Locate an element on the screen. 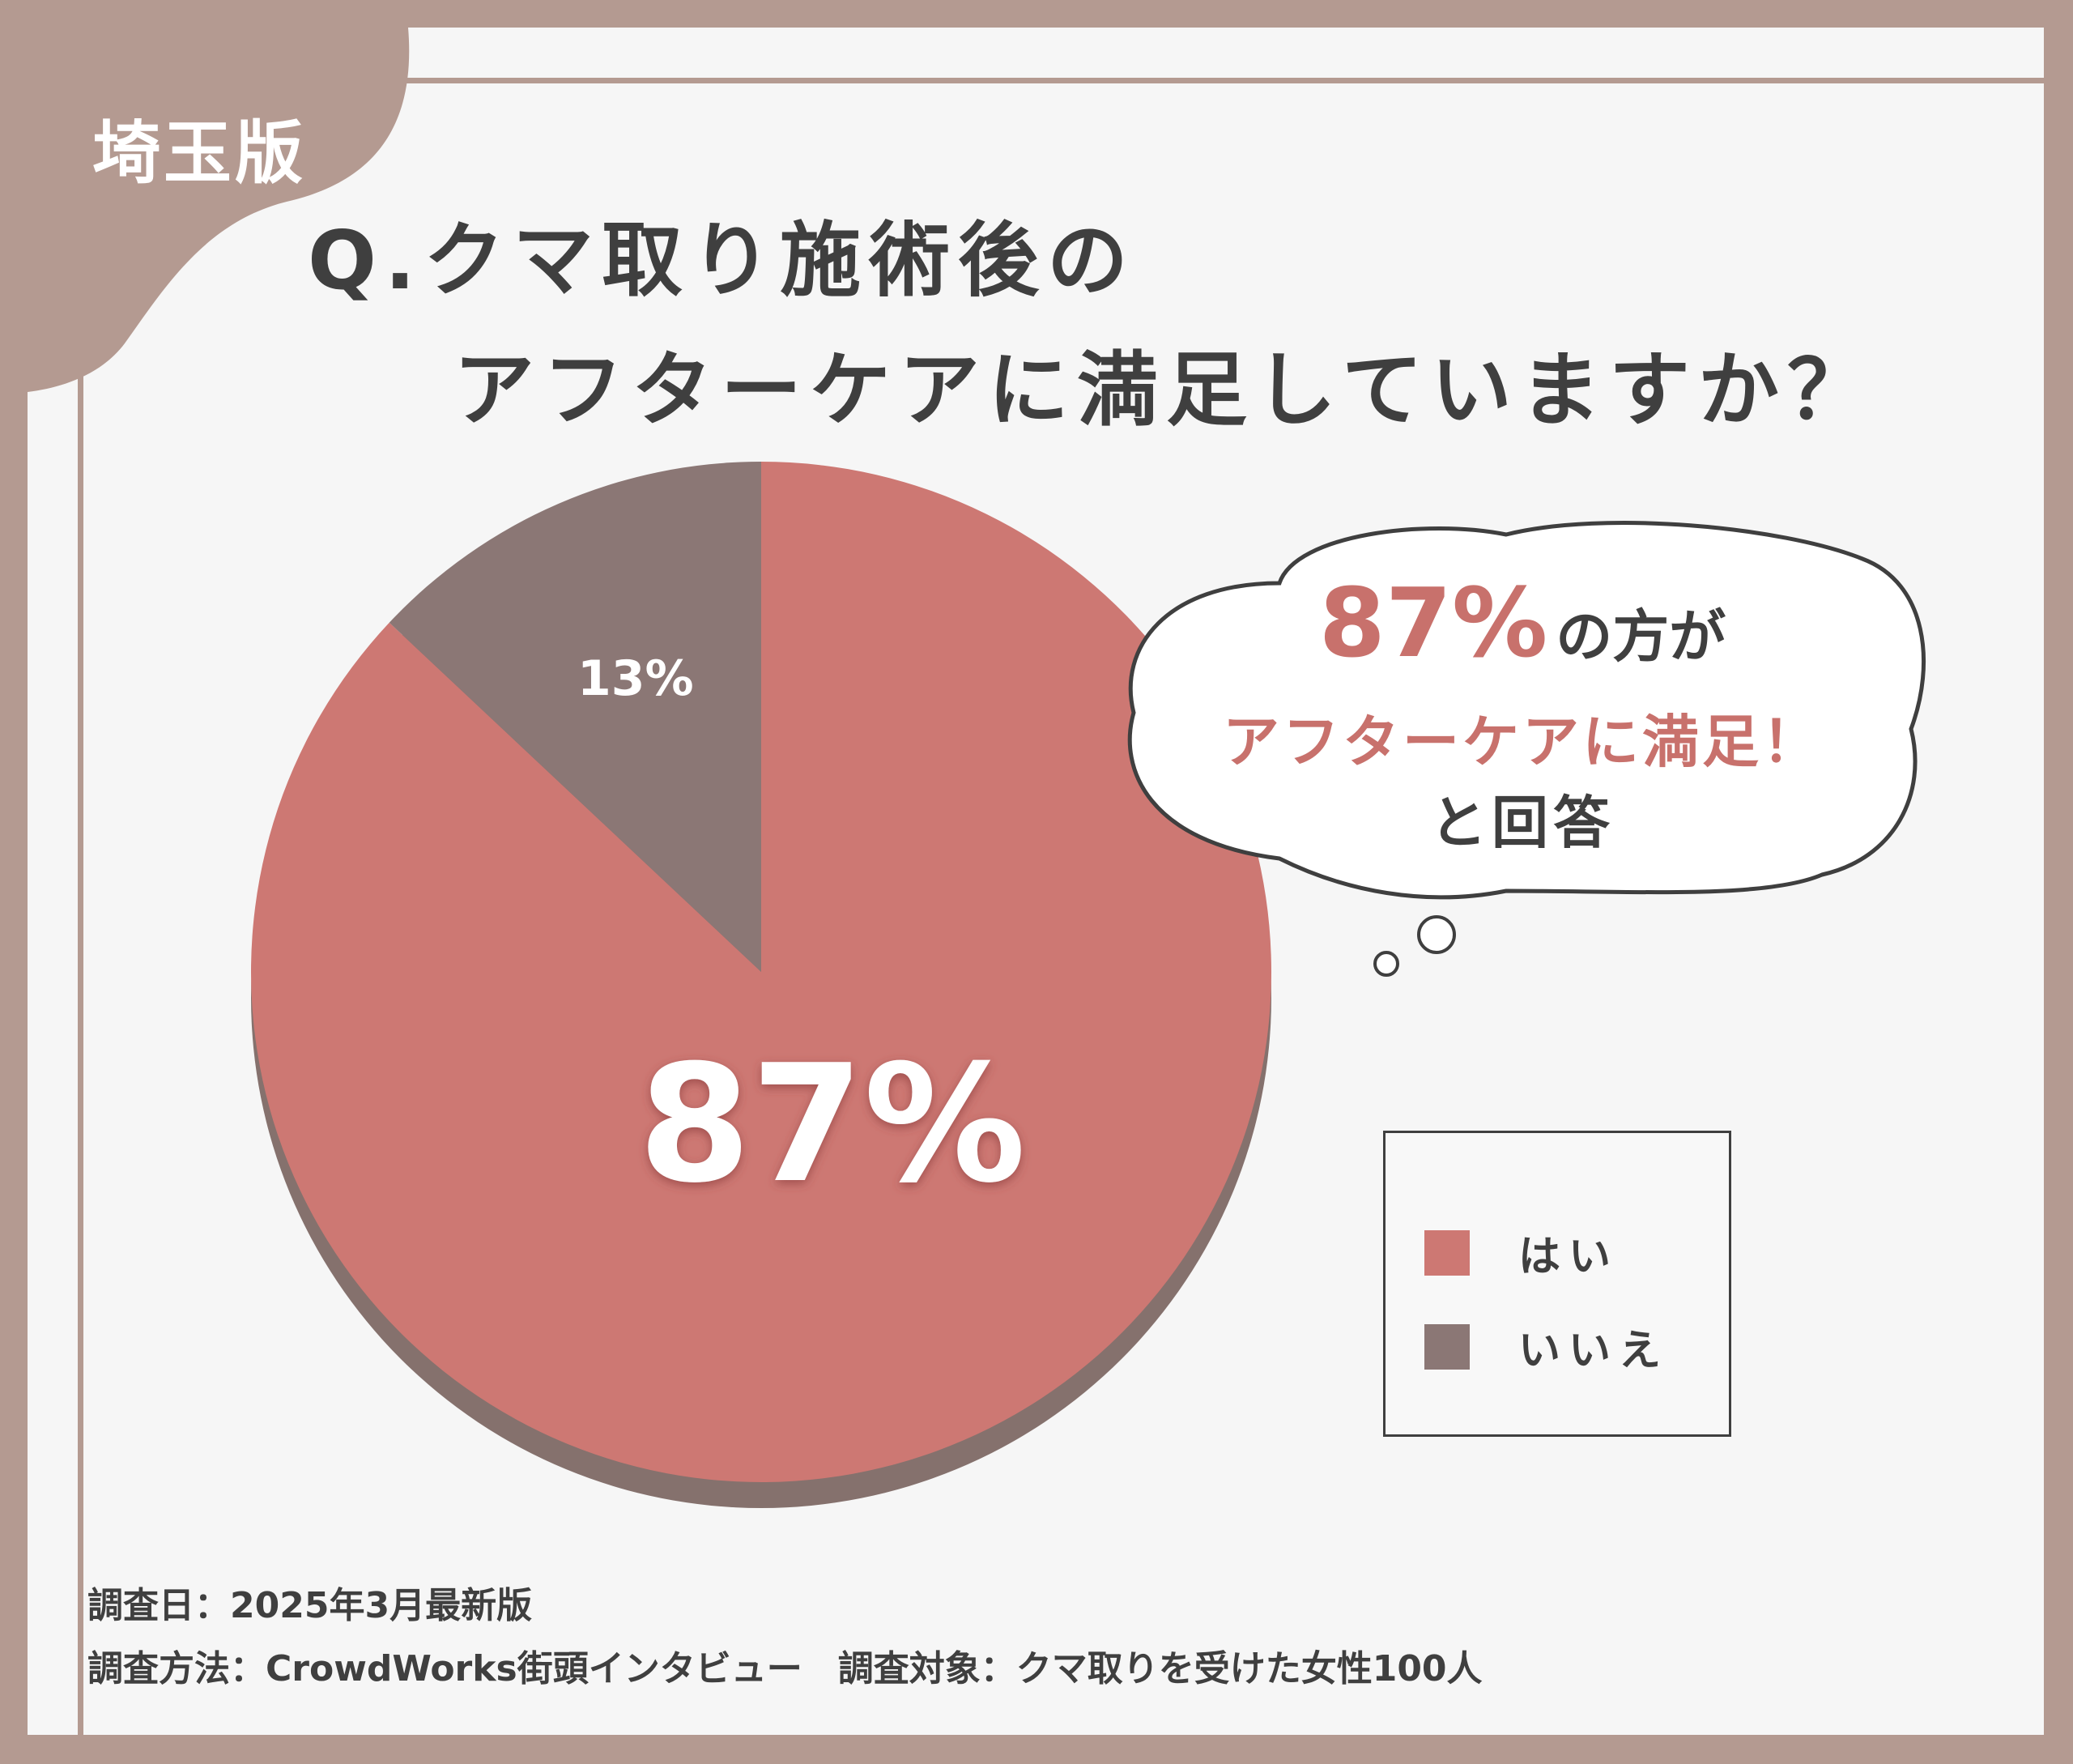  region-tag: 埼玉版 is located at coordinates (200, 153).